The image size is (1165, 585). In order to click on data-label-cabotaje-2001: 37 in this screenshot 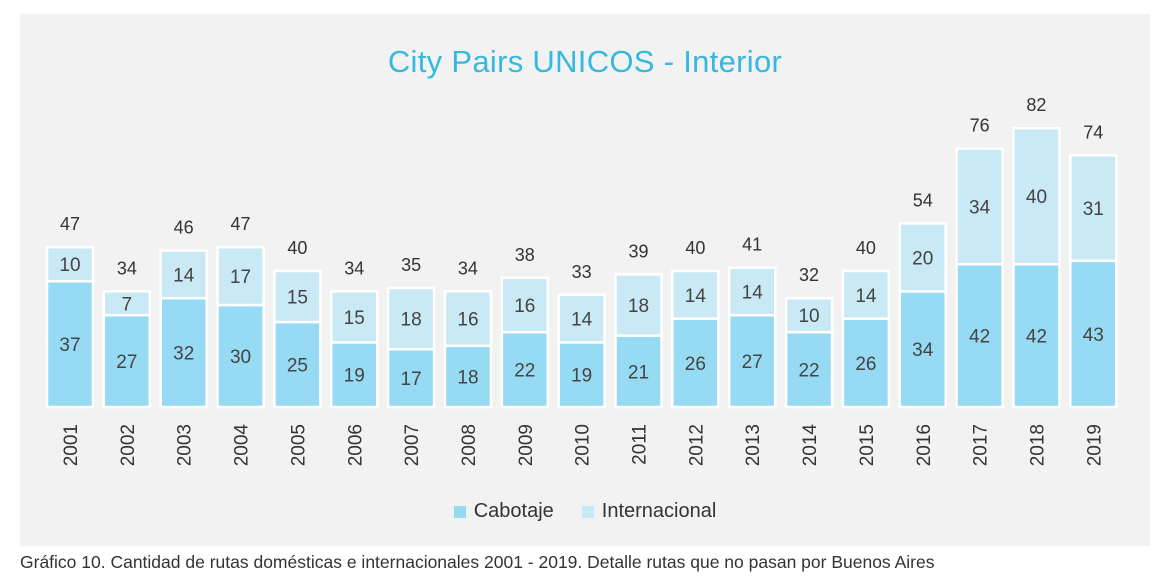, I will do `click(69, 345)`.